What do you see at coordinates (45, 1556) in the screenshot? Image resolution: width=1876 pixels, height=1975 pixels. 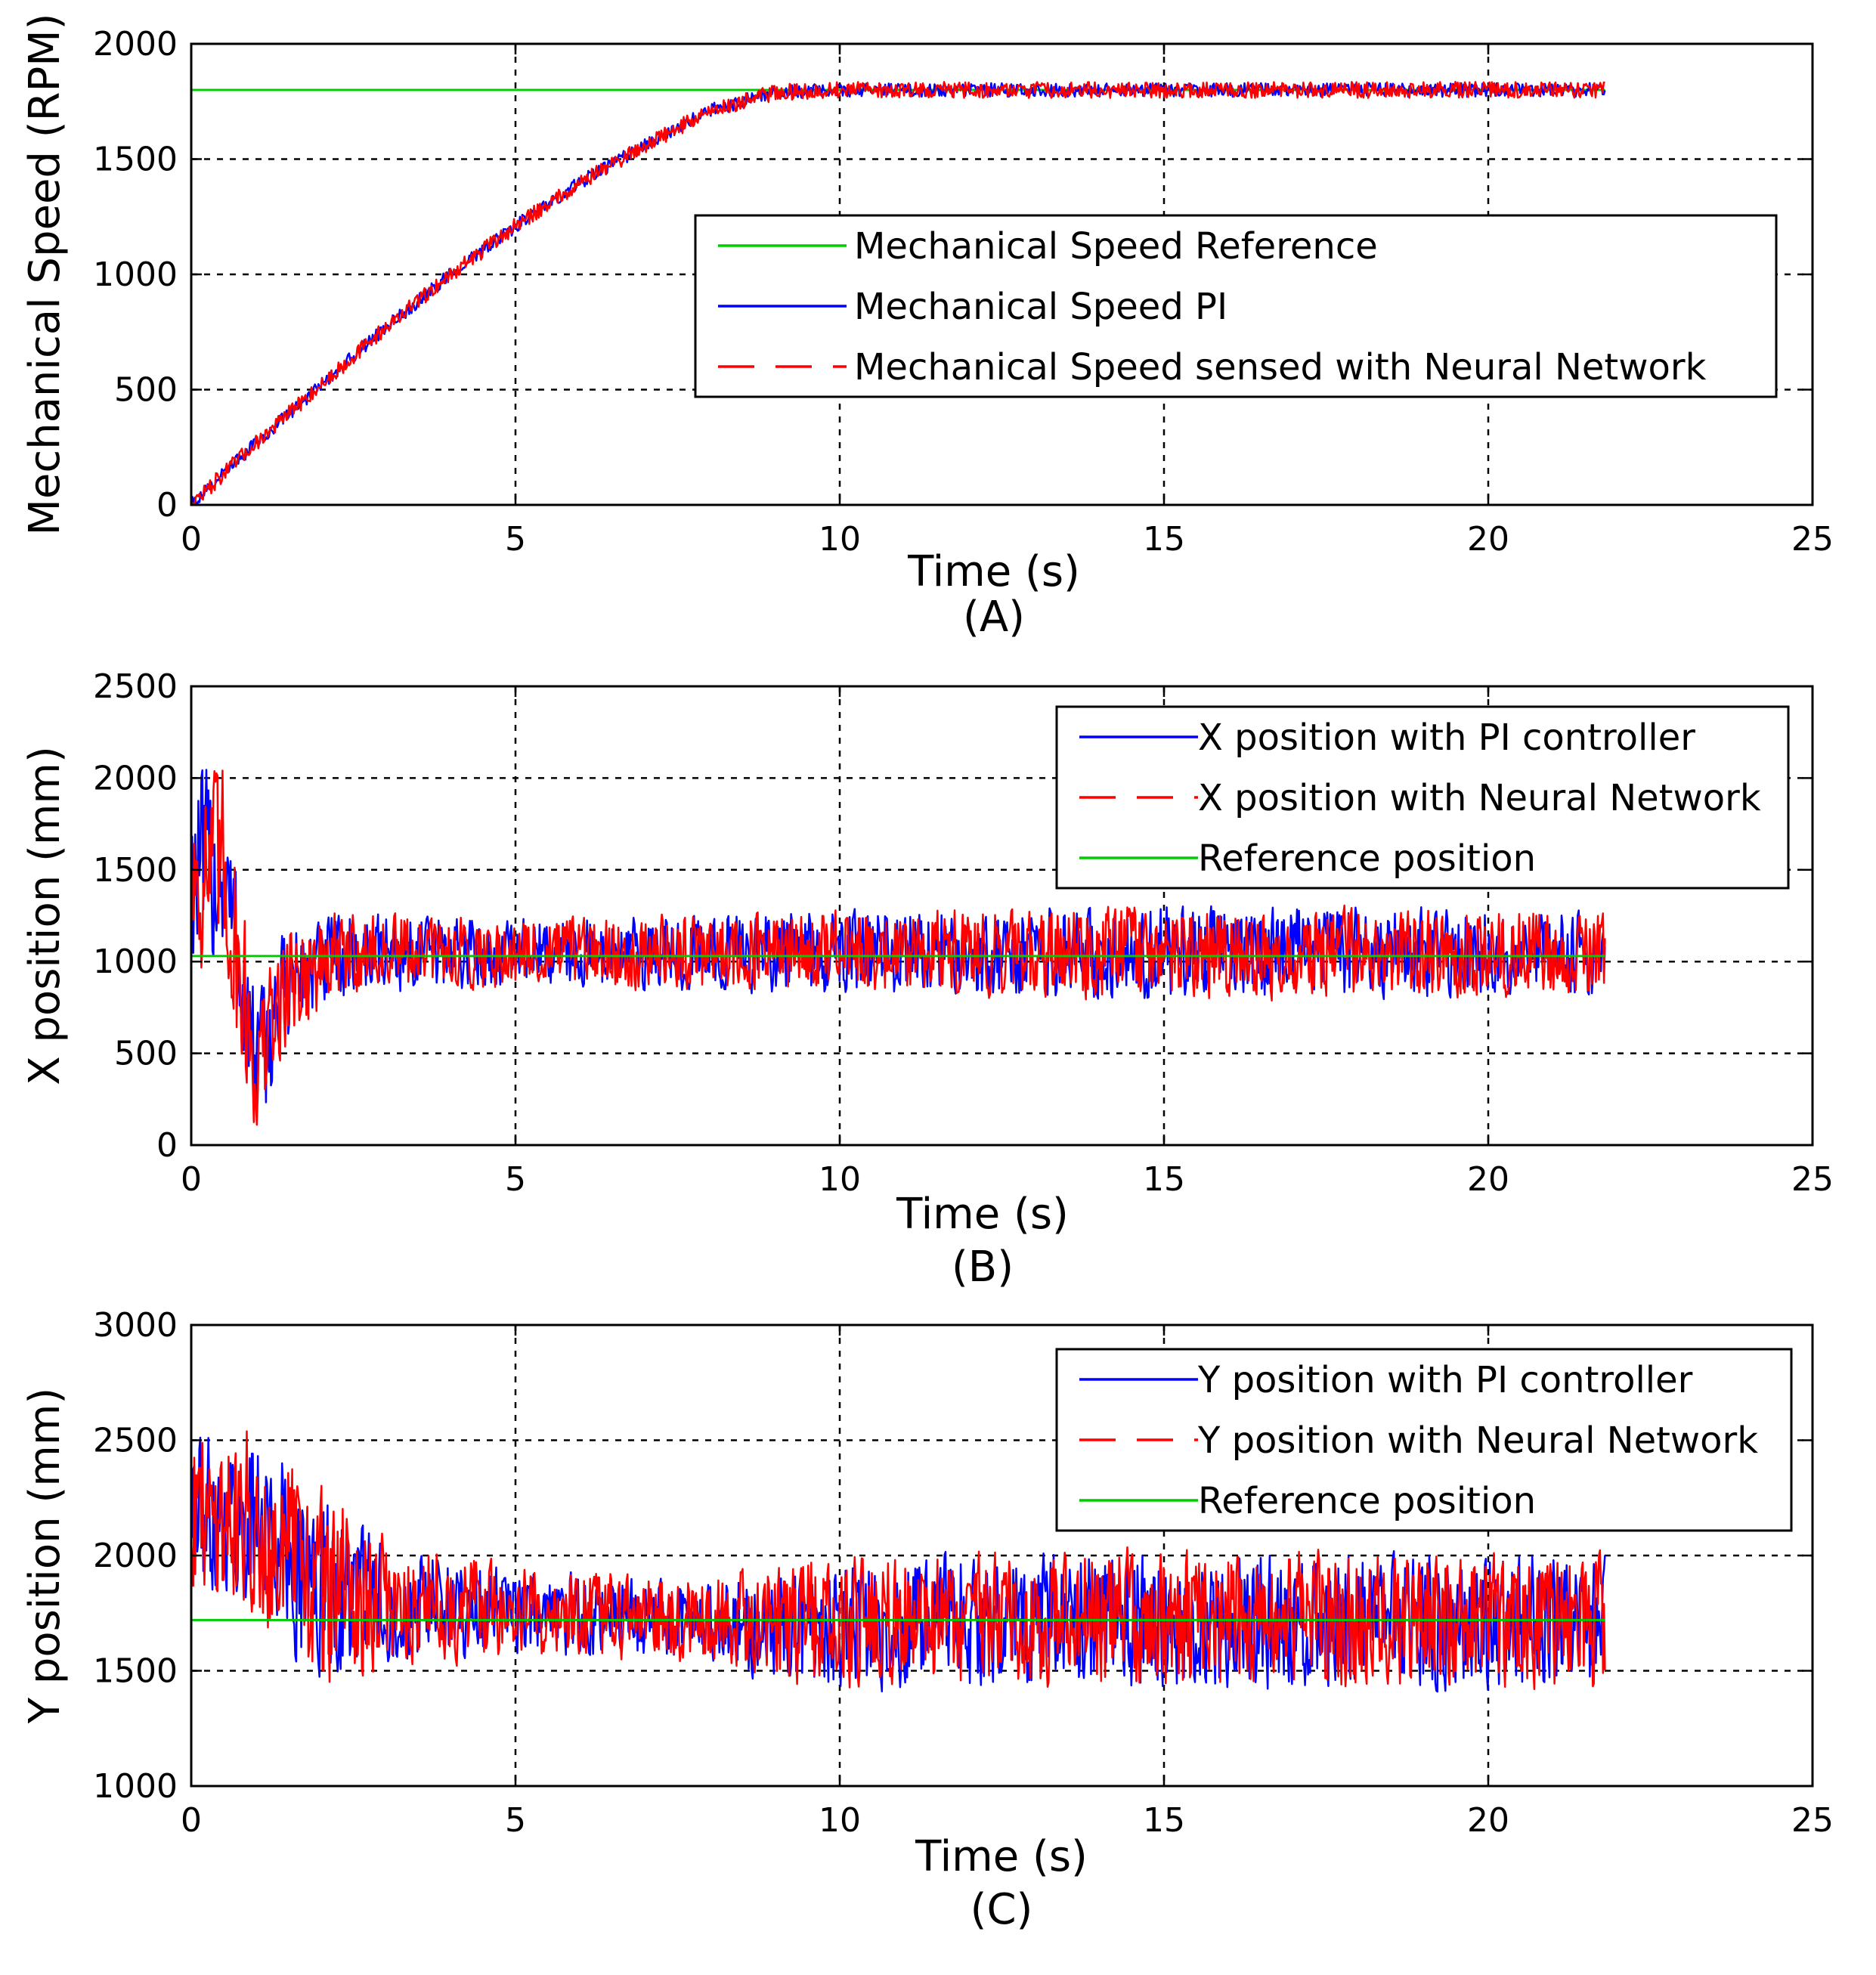 I see `y-axis-label: Y position (mm)` at bounding box center [45, 1556].